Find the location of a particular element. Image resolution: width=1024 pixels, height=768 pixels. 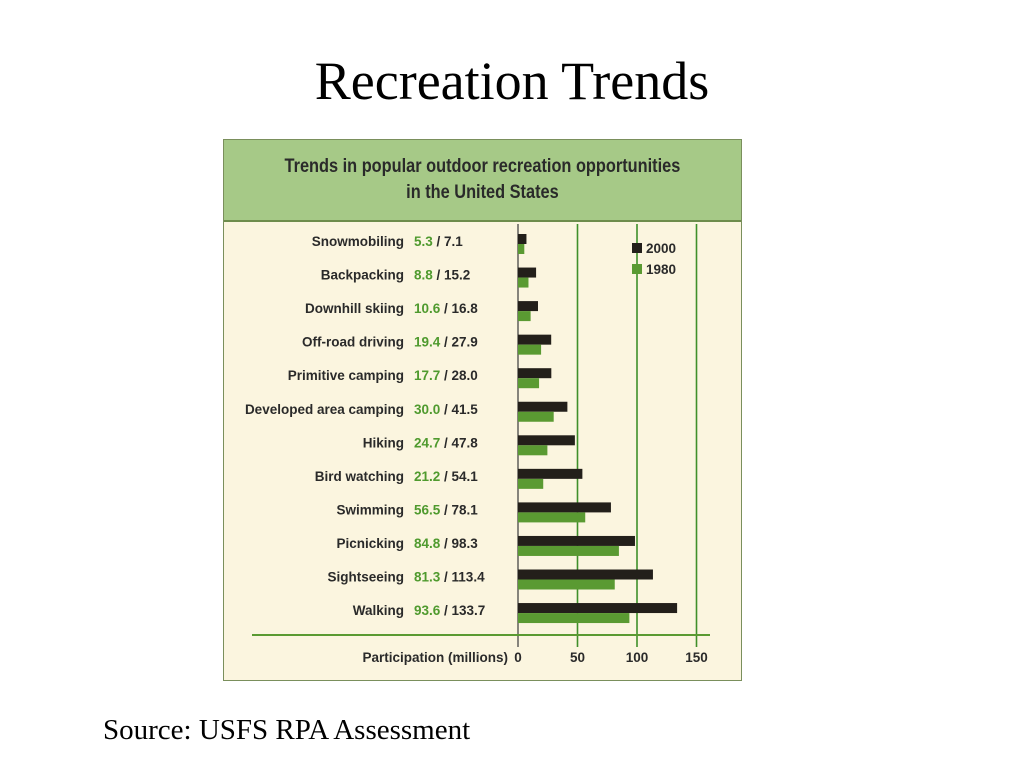

x-tick-label: 150 is located at coordinates (696, 657).